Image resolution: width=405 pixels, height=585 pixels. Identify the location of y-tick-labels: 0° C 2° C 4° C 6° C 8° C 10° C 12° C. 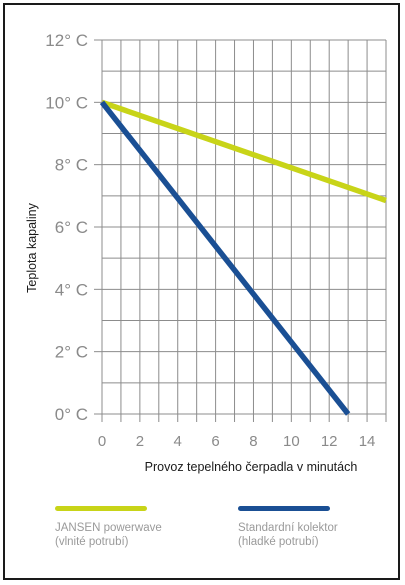
(66, 227).